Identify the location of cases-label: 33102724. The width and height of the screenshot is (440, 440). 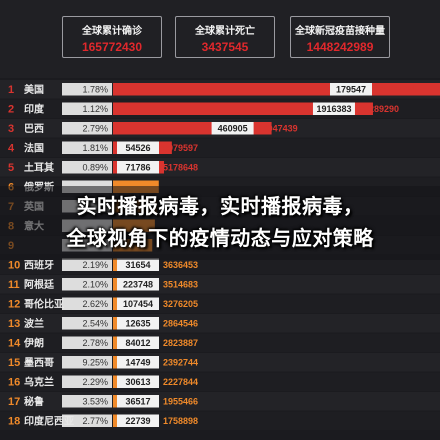
(396, 90).